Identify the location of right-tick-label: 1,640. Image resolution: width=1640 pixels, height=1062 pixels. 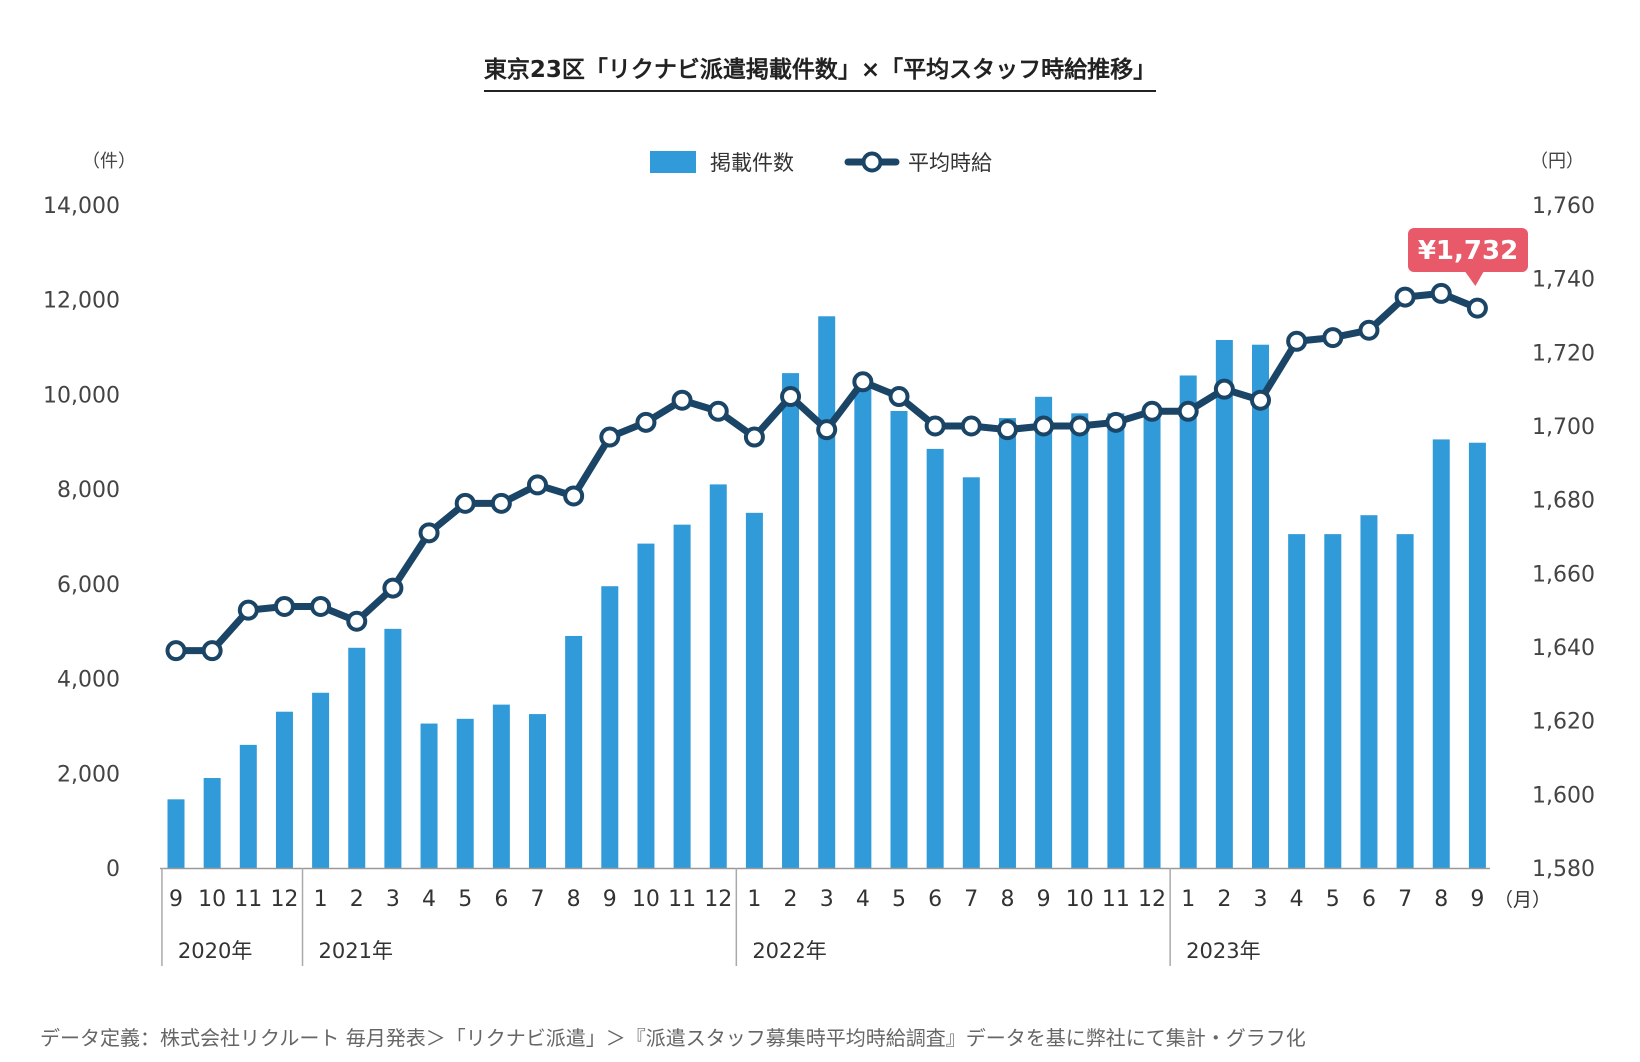
(1563, 648).